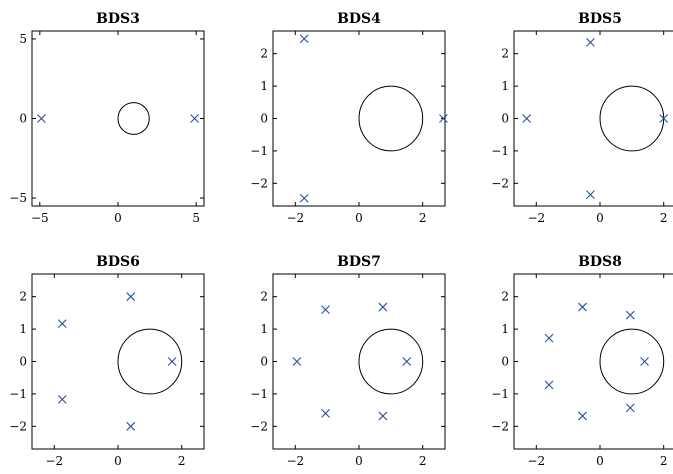 Image resolution: width=673 pixels, height=474 pixels. Describe the element at coordinates (40, 218) in the screenshot. I see `x-tick-label: −5` at that location.